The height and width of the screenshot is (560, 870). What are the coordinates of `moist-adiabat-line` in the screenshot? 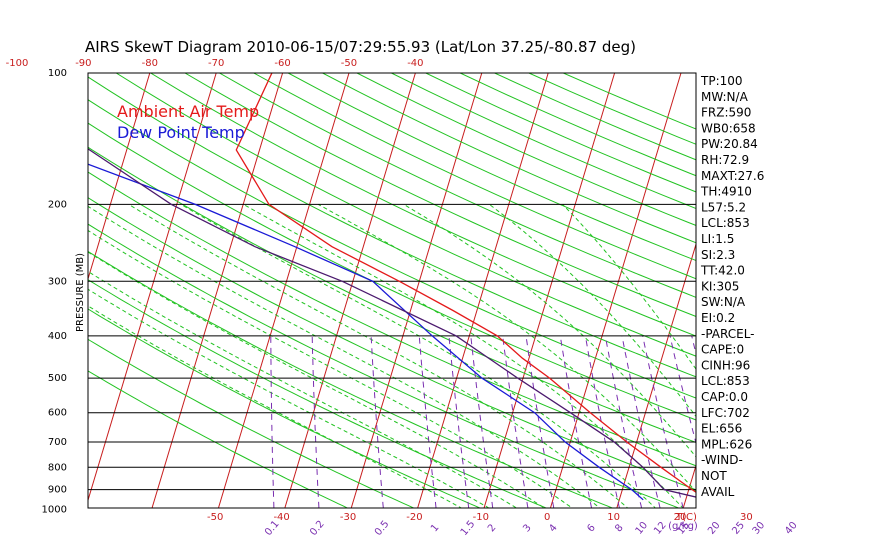 It's located at (629, 287).